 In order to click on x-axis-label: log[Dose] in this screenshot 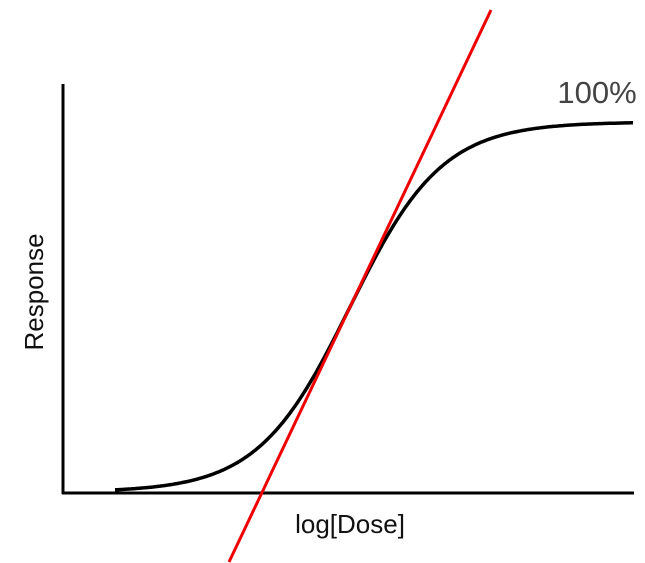, I will do `click(350, 524)`.